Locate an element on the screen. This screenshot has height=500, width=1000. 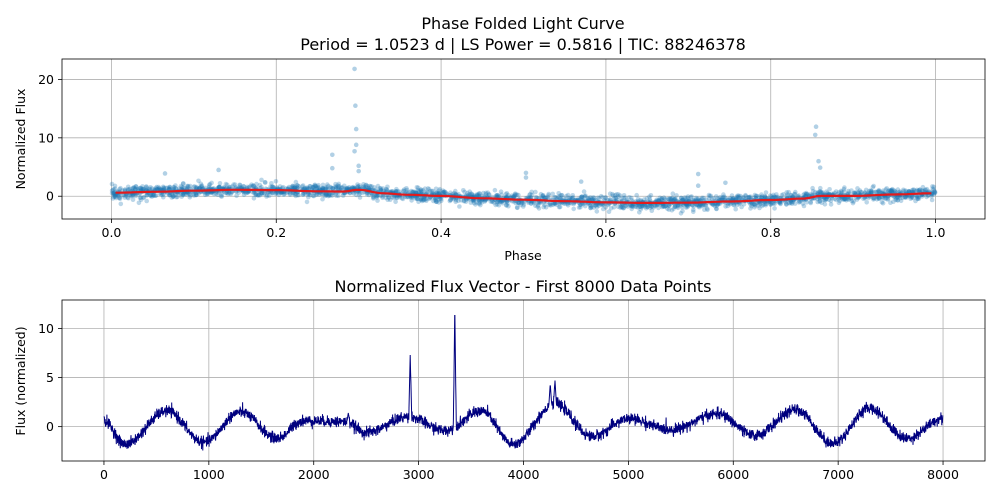
x-tick-label: 1000 is located at coordinates (209, 474).